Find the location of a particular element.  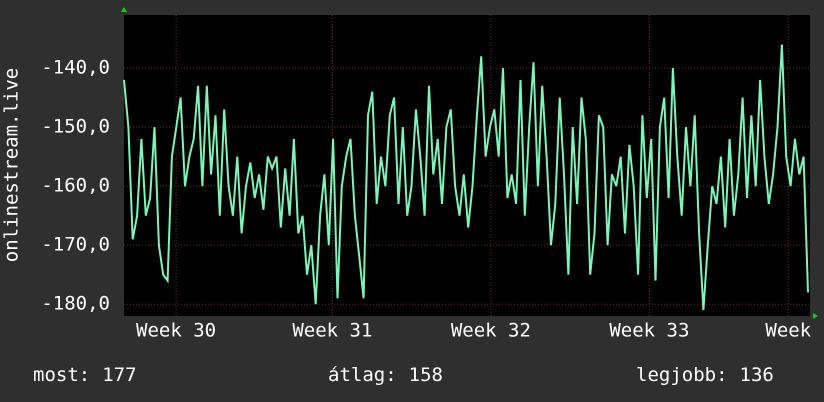

x-tick-label: Week 30 is located at coordinates (176, 331).